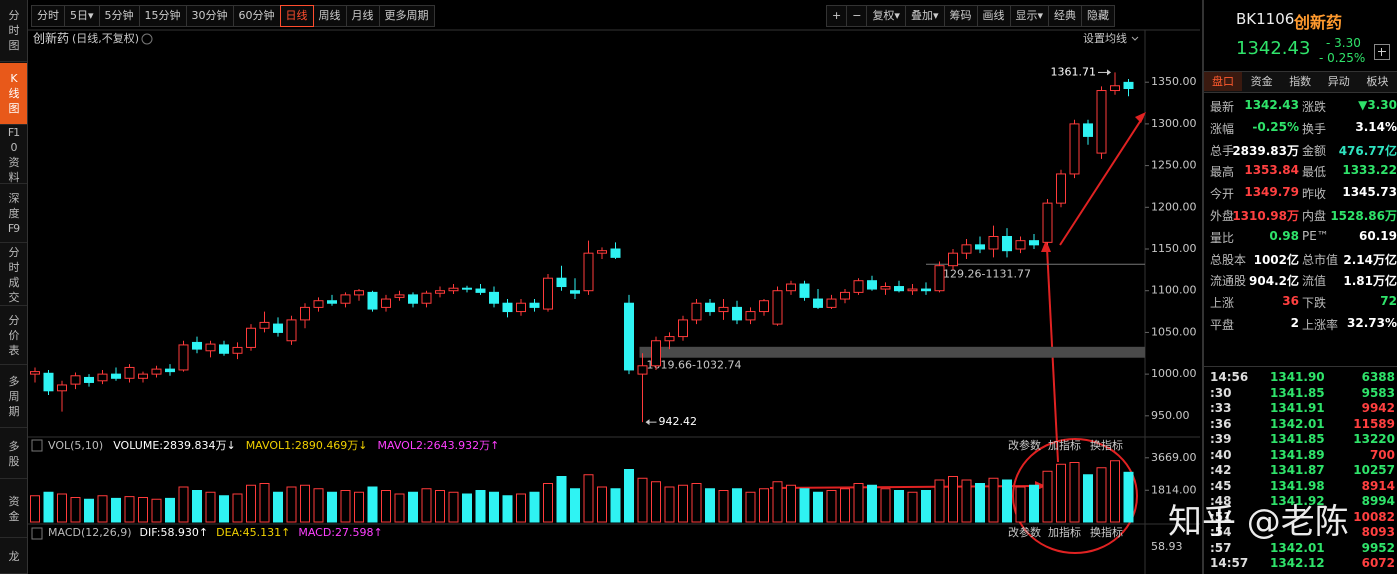 The image size is (1397, 574). What do you see at coordinates (209, 16) in the screenshot?
I see `period-button: 30分钟` at bounding box center [209, 16].